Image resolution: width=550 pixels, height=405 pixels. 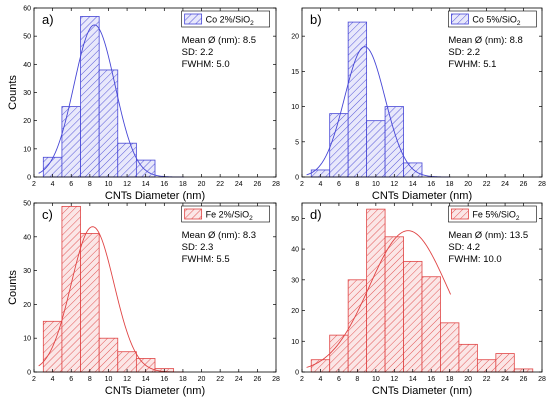 I want to click on y-tick-label: 5, so click(x=297, y=142).